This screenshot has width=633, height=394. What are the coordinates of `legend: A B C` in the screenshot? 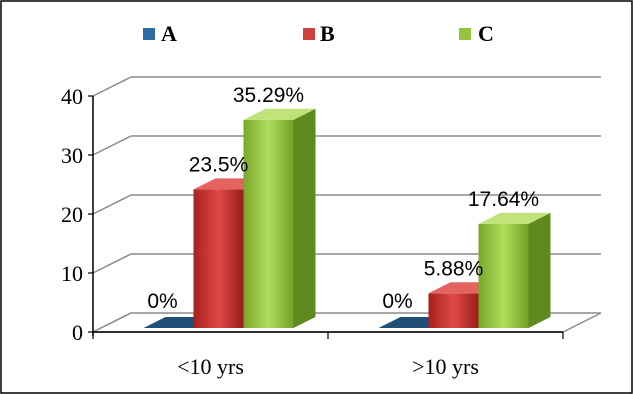 It's located at (318, 33).